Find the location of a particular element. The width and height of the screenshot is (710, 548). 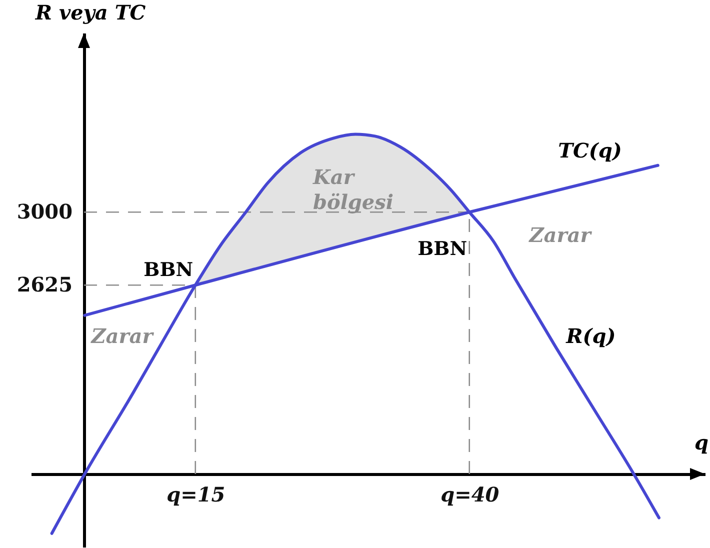

y-axis-title: R veya TC is located at coordinates (90, 12).